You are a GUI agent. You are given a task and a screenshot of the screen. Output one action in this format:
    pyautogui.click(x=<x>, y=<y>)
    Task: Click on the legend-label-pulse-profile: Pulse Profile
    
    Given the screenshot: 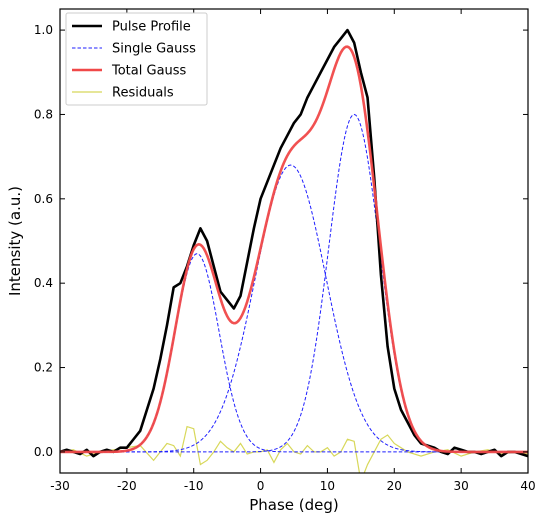 What is the action you would take?
    pyautogui.click(x=151, y=27)
    